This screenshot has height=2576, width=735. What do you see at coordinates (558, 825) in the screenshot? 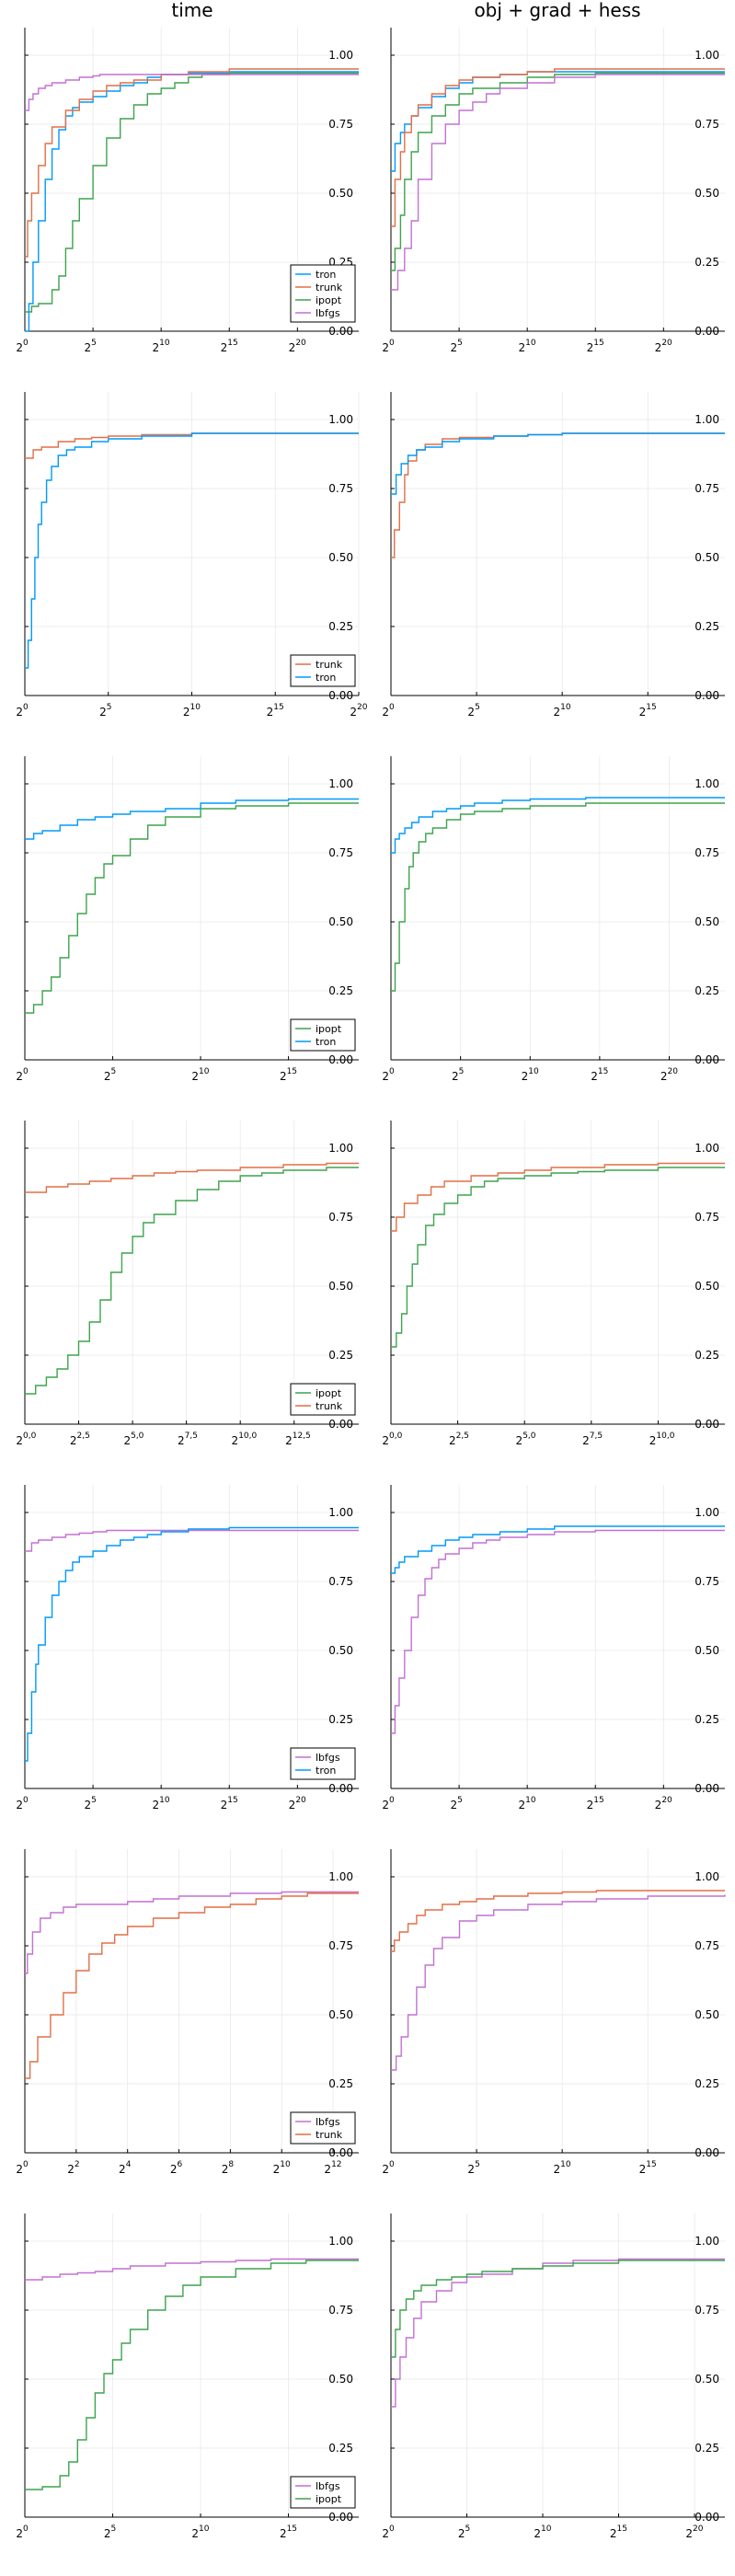
I see `series-line-tron` at bounding box center [558, 825].